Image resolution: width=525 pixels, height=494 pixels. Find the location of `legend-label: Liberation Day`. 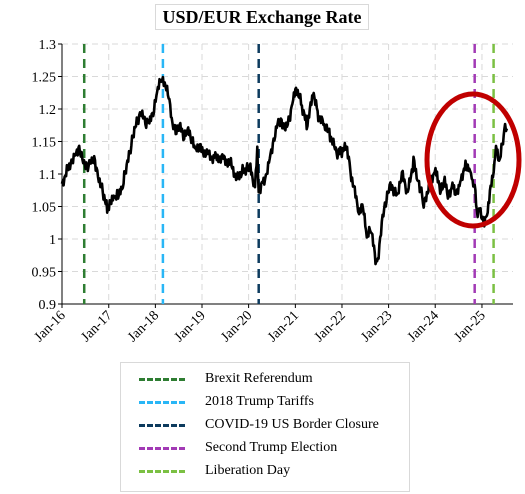

legend-label: Liberation Day is located at coordinates (248, 470).